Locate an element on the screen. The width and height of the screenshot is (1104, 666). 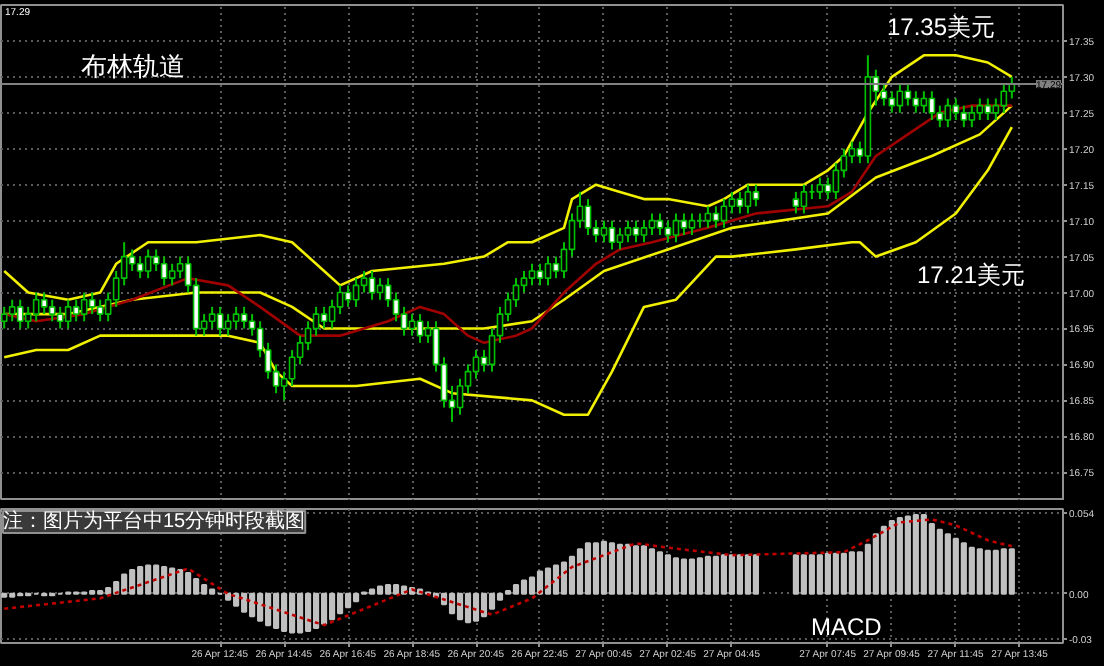
annotation: 17.35美元 is located at coordinates (941, 27).